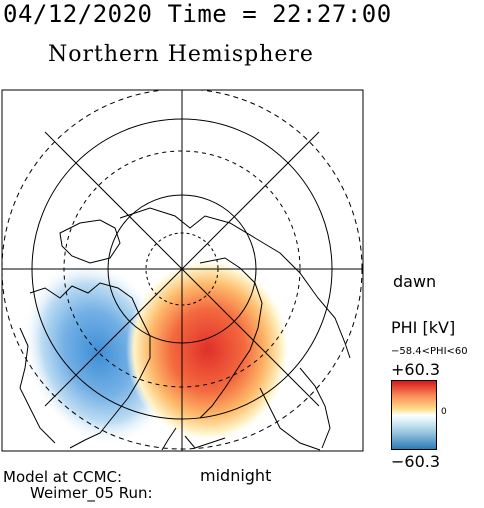 This screenshot has height=508, width=484. Describe the element at coordinates (197, 14) in the screenshot. I see `date-time-header: 04/12/2020 Time = 22:27:00` at that location.